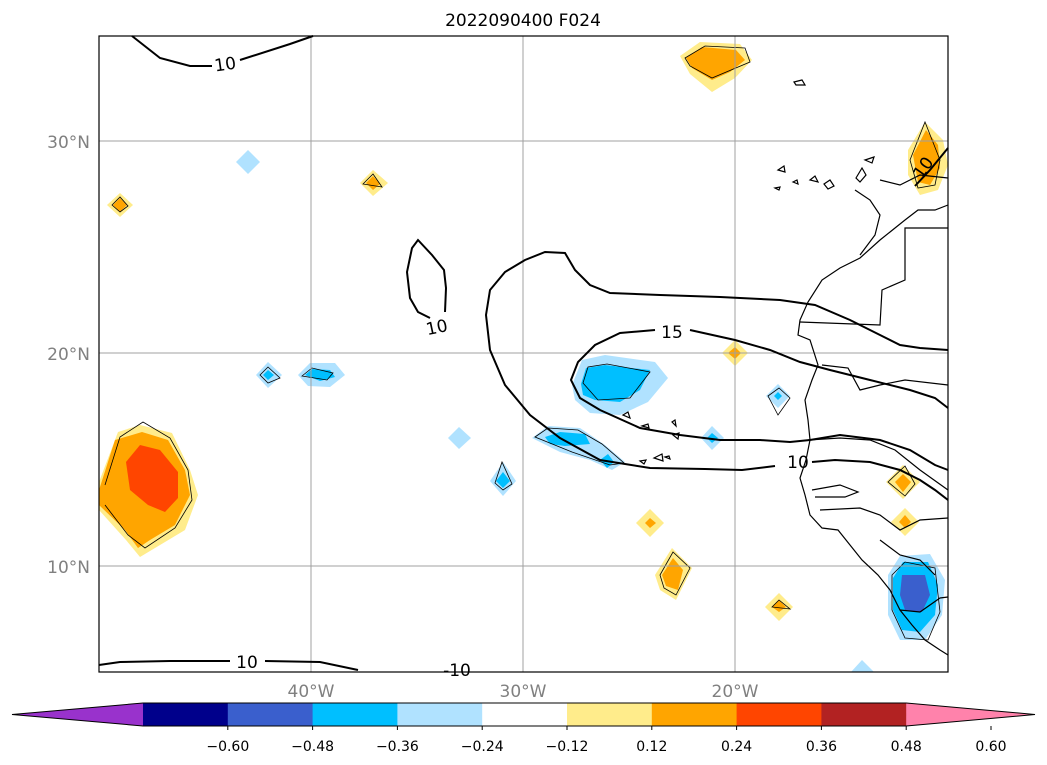 The image size is (1047, 765). I want to click on colorbar-tick-label: −0.60, so click(227, 747).